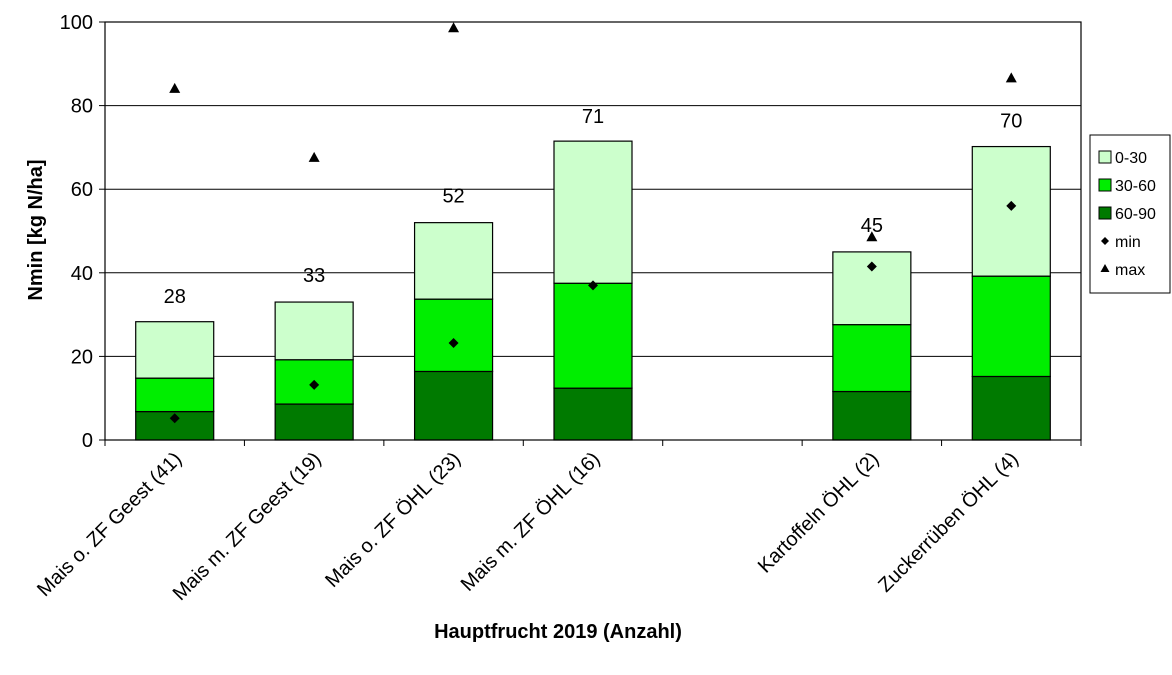 The height and width of the screenshot is (675, 1172). Describe the element at coordinates (82, 190) in the screenshot. I see `y-tick-label: 60` at that location.